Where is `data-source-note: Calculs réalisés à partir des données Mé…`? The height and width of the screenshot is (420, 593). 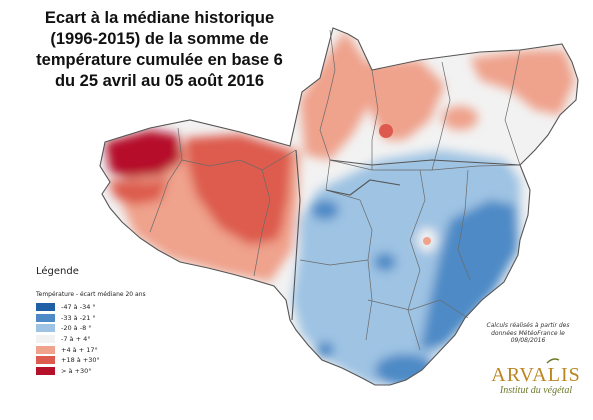
data-source-note: Calculs réalisés à partir des données Mé… is located at coordinates (528, 333).